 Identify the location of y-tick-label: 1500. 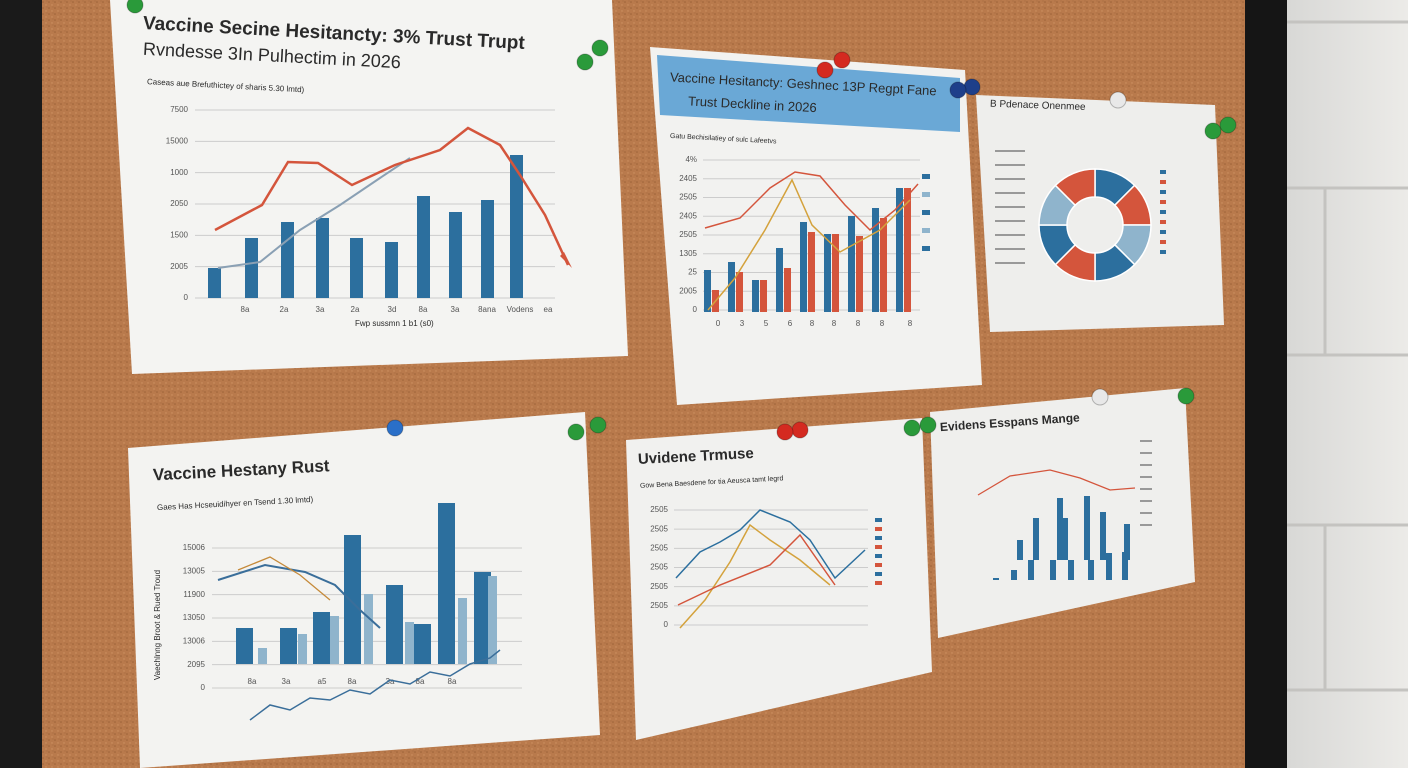
(179, 234).